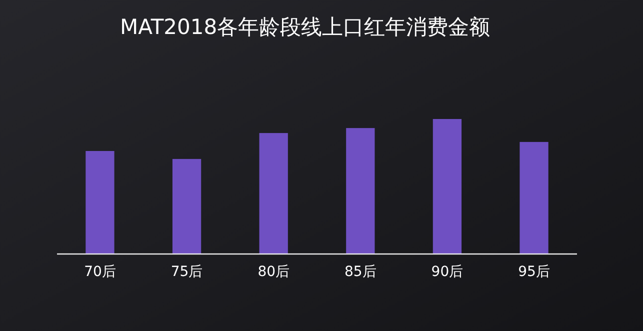  I want to click on x-tick-label: 85后, so click(360, 272).